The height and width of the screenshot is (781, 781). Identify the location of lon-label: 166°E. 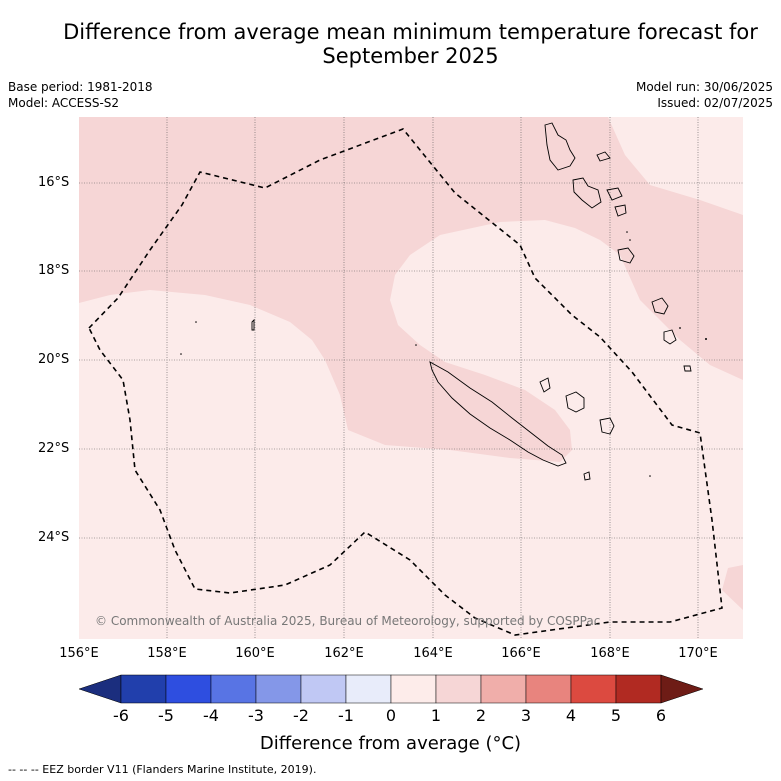
(521, 653).